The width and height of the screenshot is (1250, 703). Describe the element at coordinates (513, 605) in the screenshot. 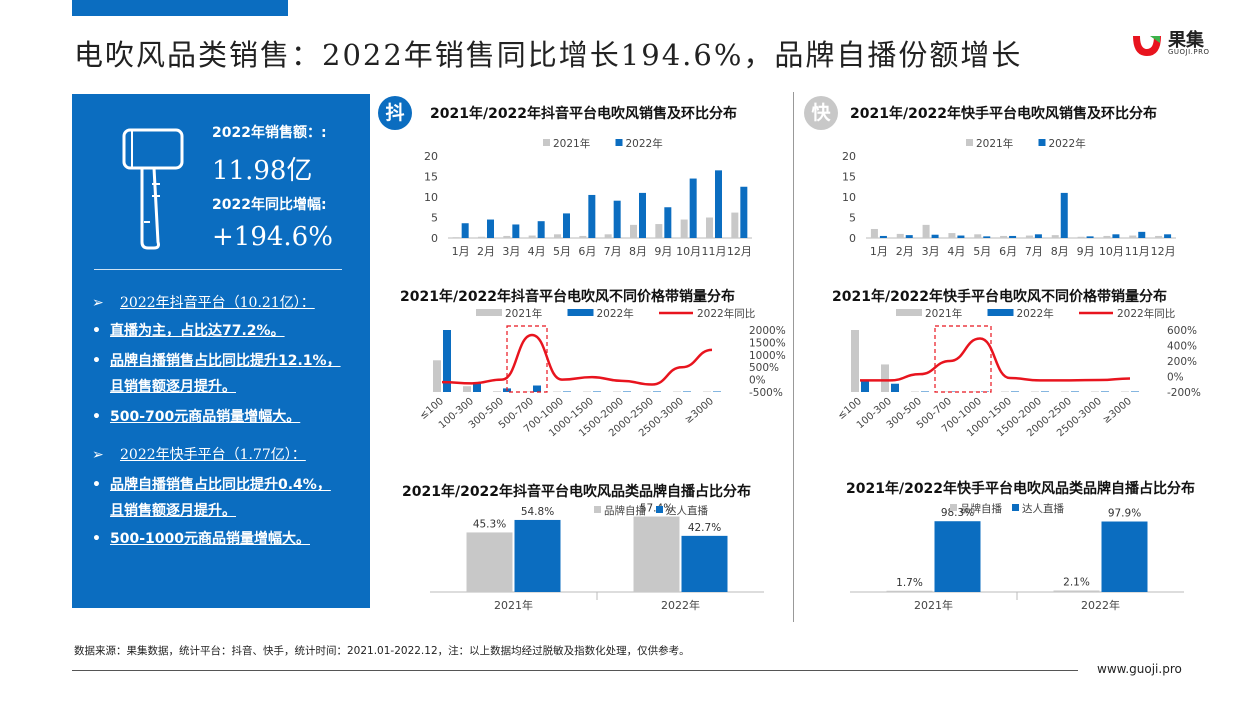

I see `douyin_selfbroadcast-xtick-0: 2021年` at that location.